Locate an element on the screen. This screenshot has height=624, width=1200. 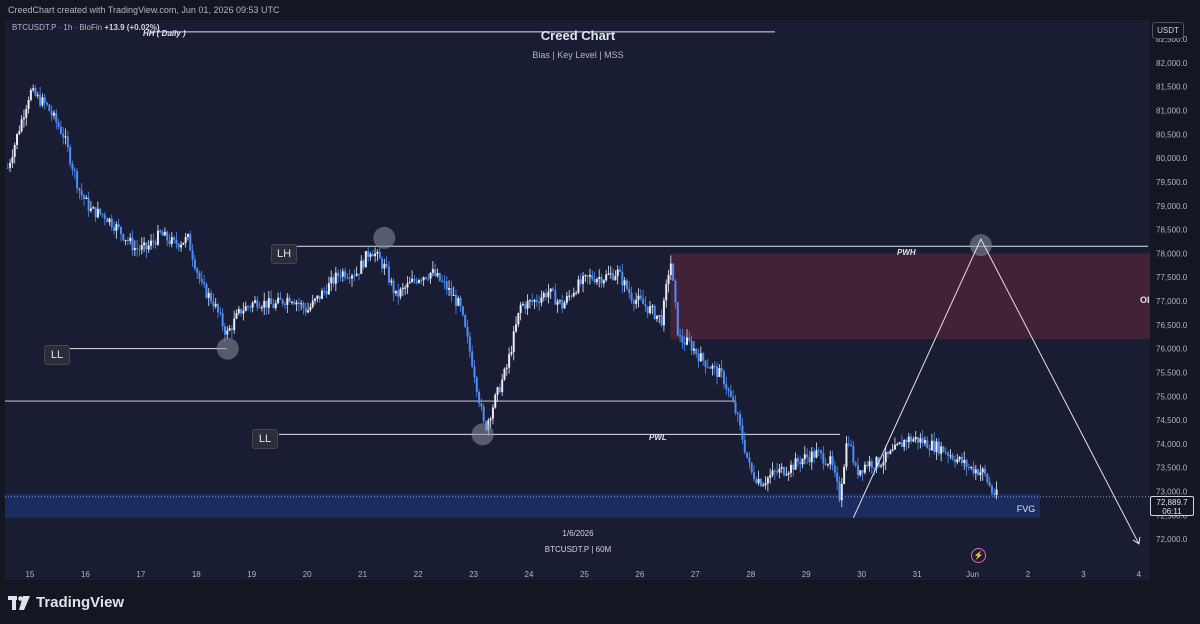
x-tick-label: 21 is located at coordinates (362, 574).